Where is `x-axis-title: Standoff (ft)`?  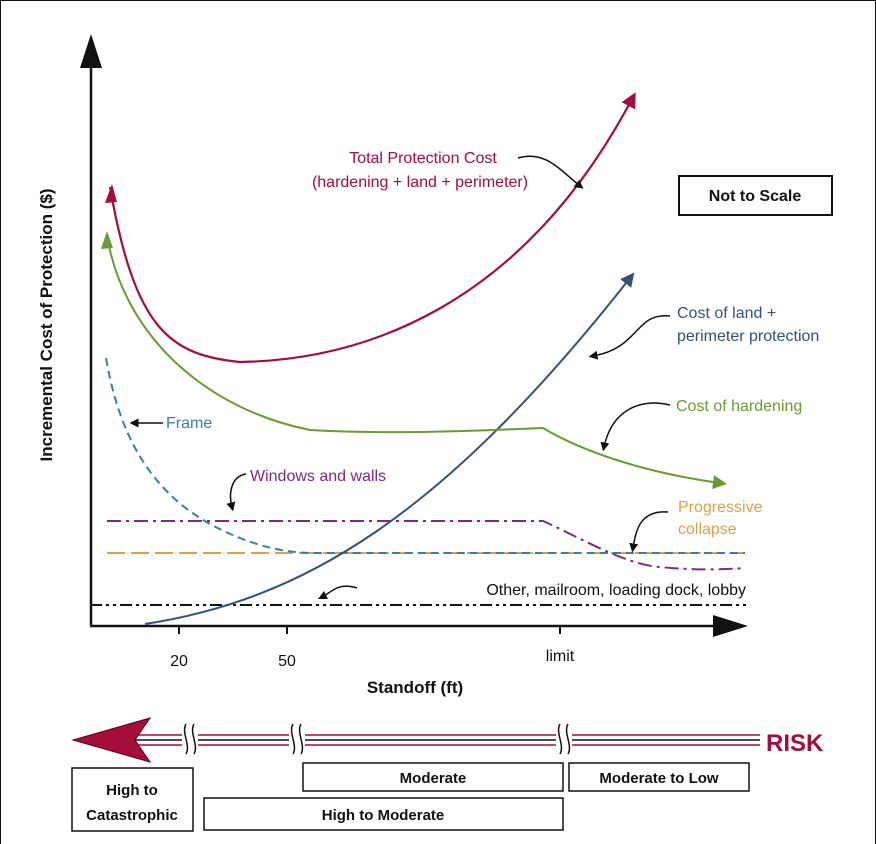
x-axis-title: Standoff (ft) is located at coordinates (415, 687).